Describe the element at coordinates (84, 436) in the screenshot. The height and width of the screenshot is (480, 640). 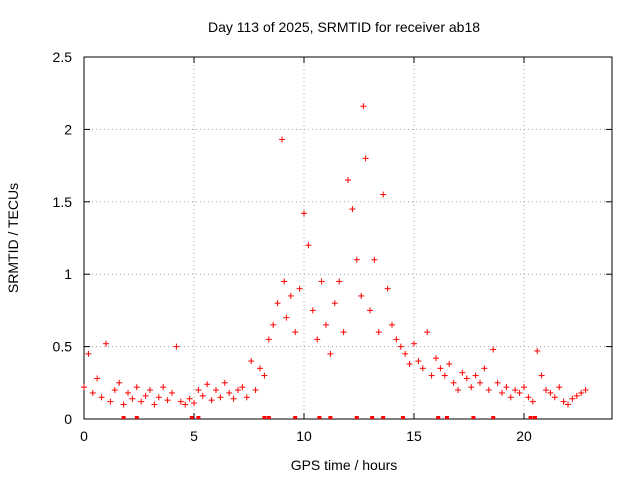
I see `x-tick-label: 0` at that location.